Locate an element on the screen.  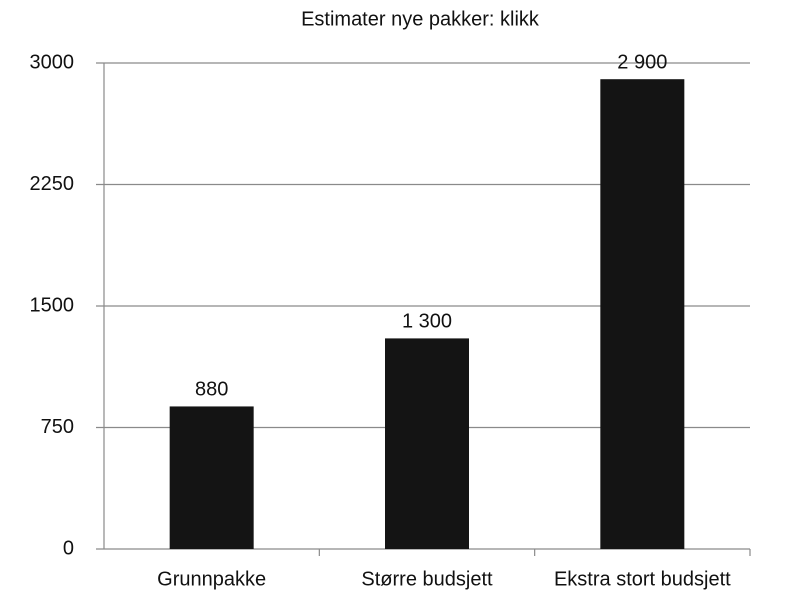
x-tick-label: Større budsjett is located at coordinates (427, 579).